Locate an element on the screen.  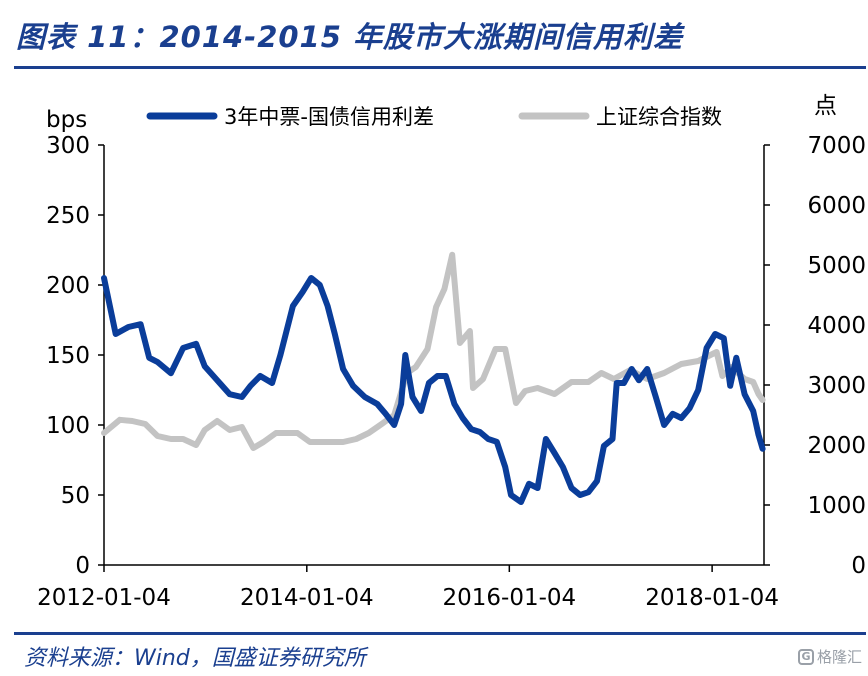
footer-divider is located at coordinates (440, 633).